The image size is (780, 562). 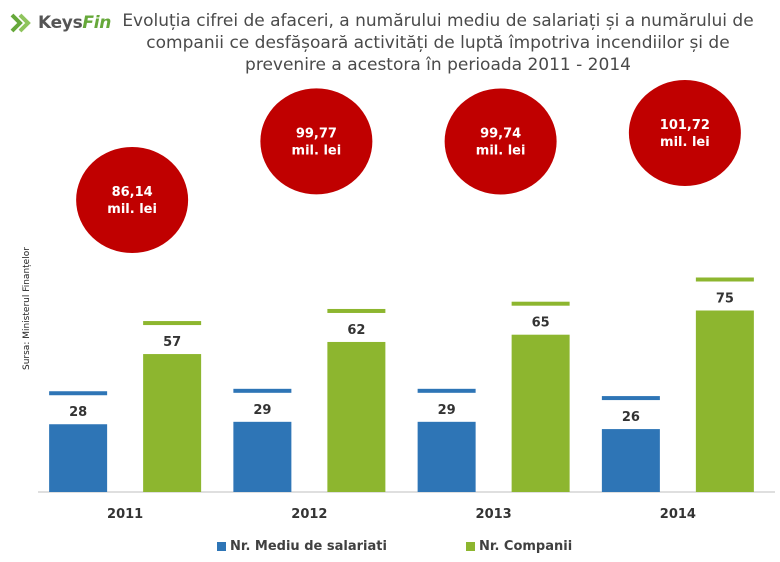 What do you see at coordinates (125, 514) in the screenshot?
I see `x-tick-label-2011: 2011` at bounding box center [125, 514].